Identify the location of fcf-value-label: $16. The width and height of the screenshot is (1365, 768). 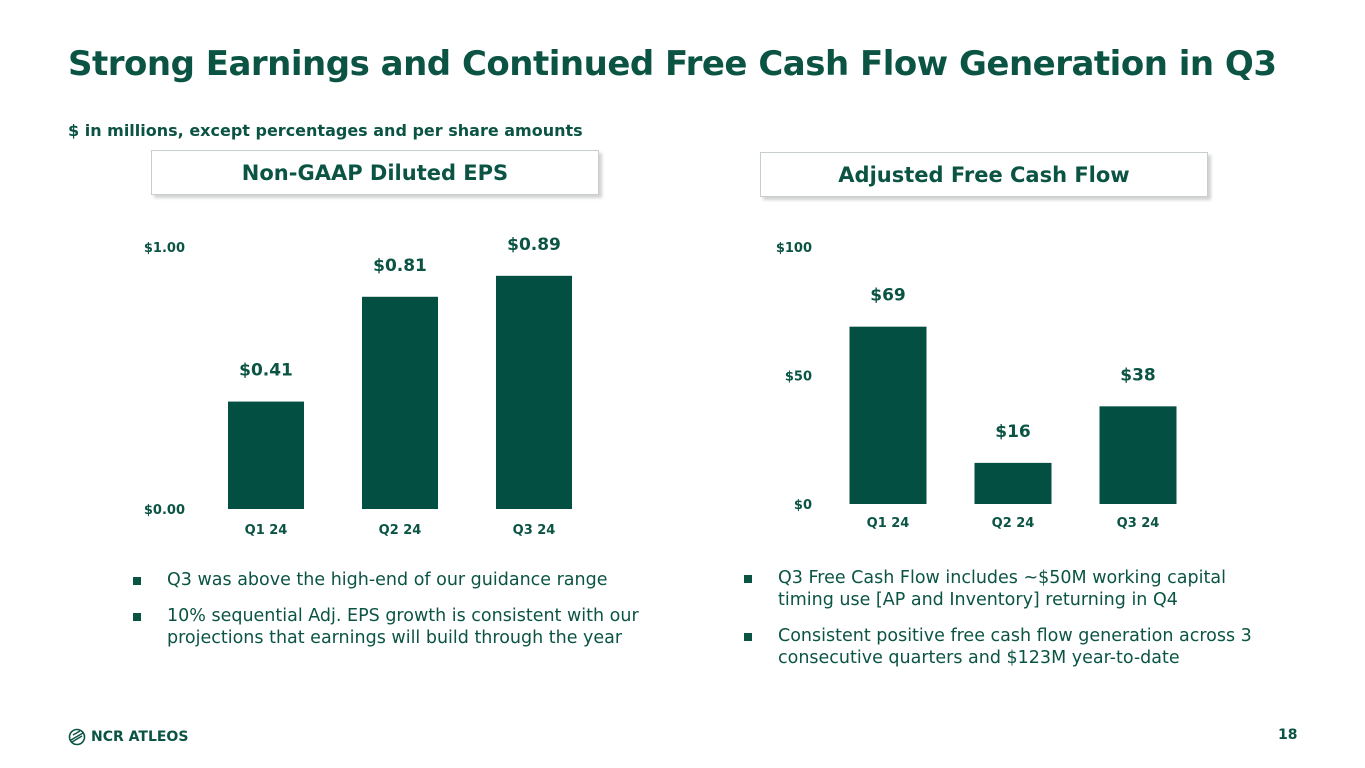
(1013, 432).